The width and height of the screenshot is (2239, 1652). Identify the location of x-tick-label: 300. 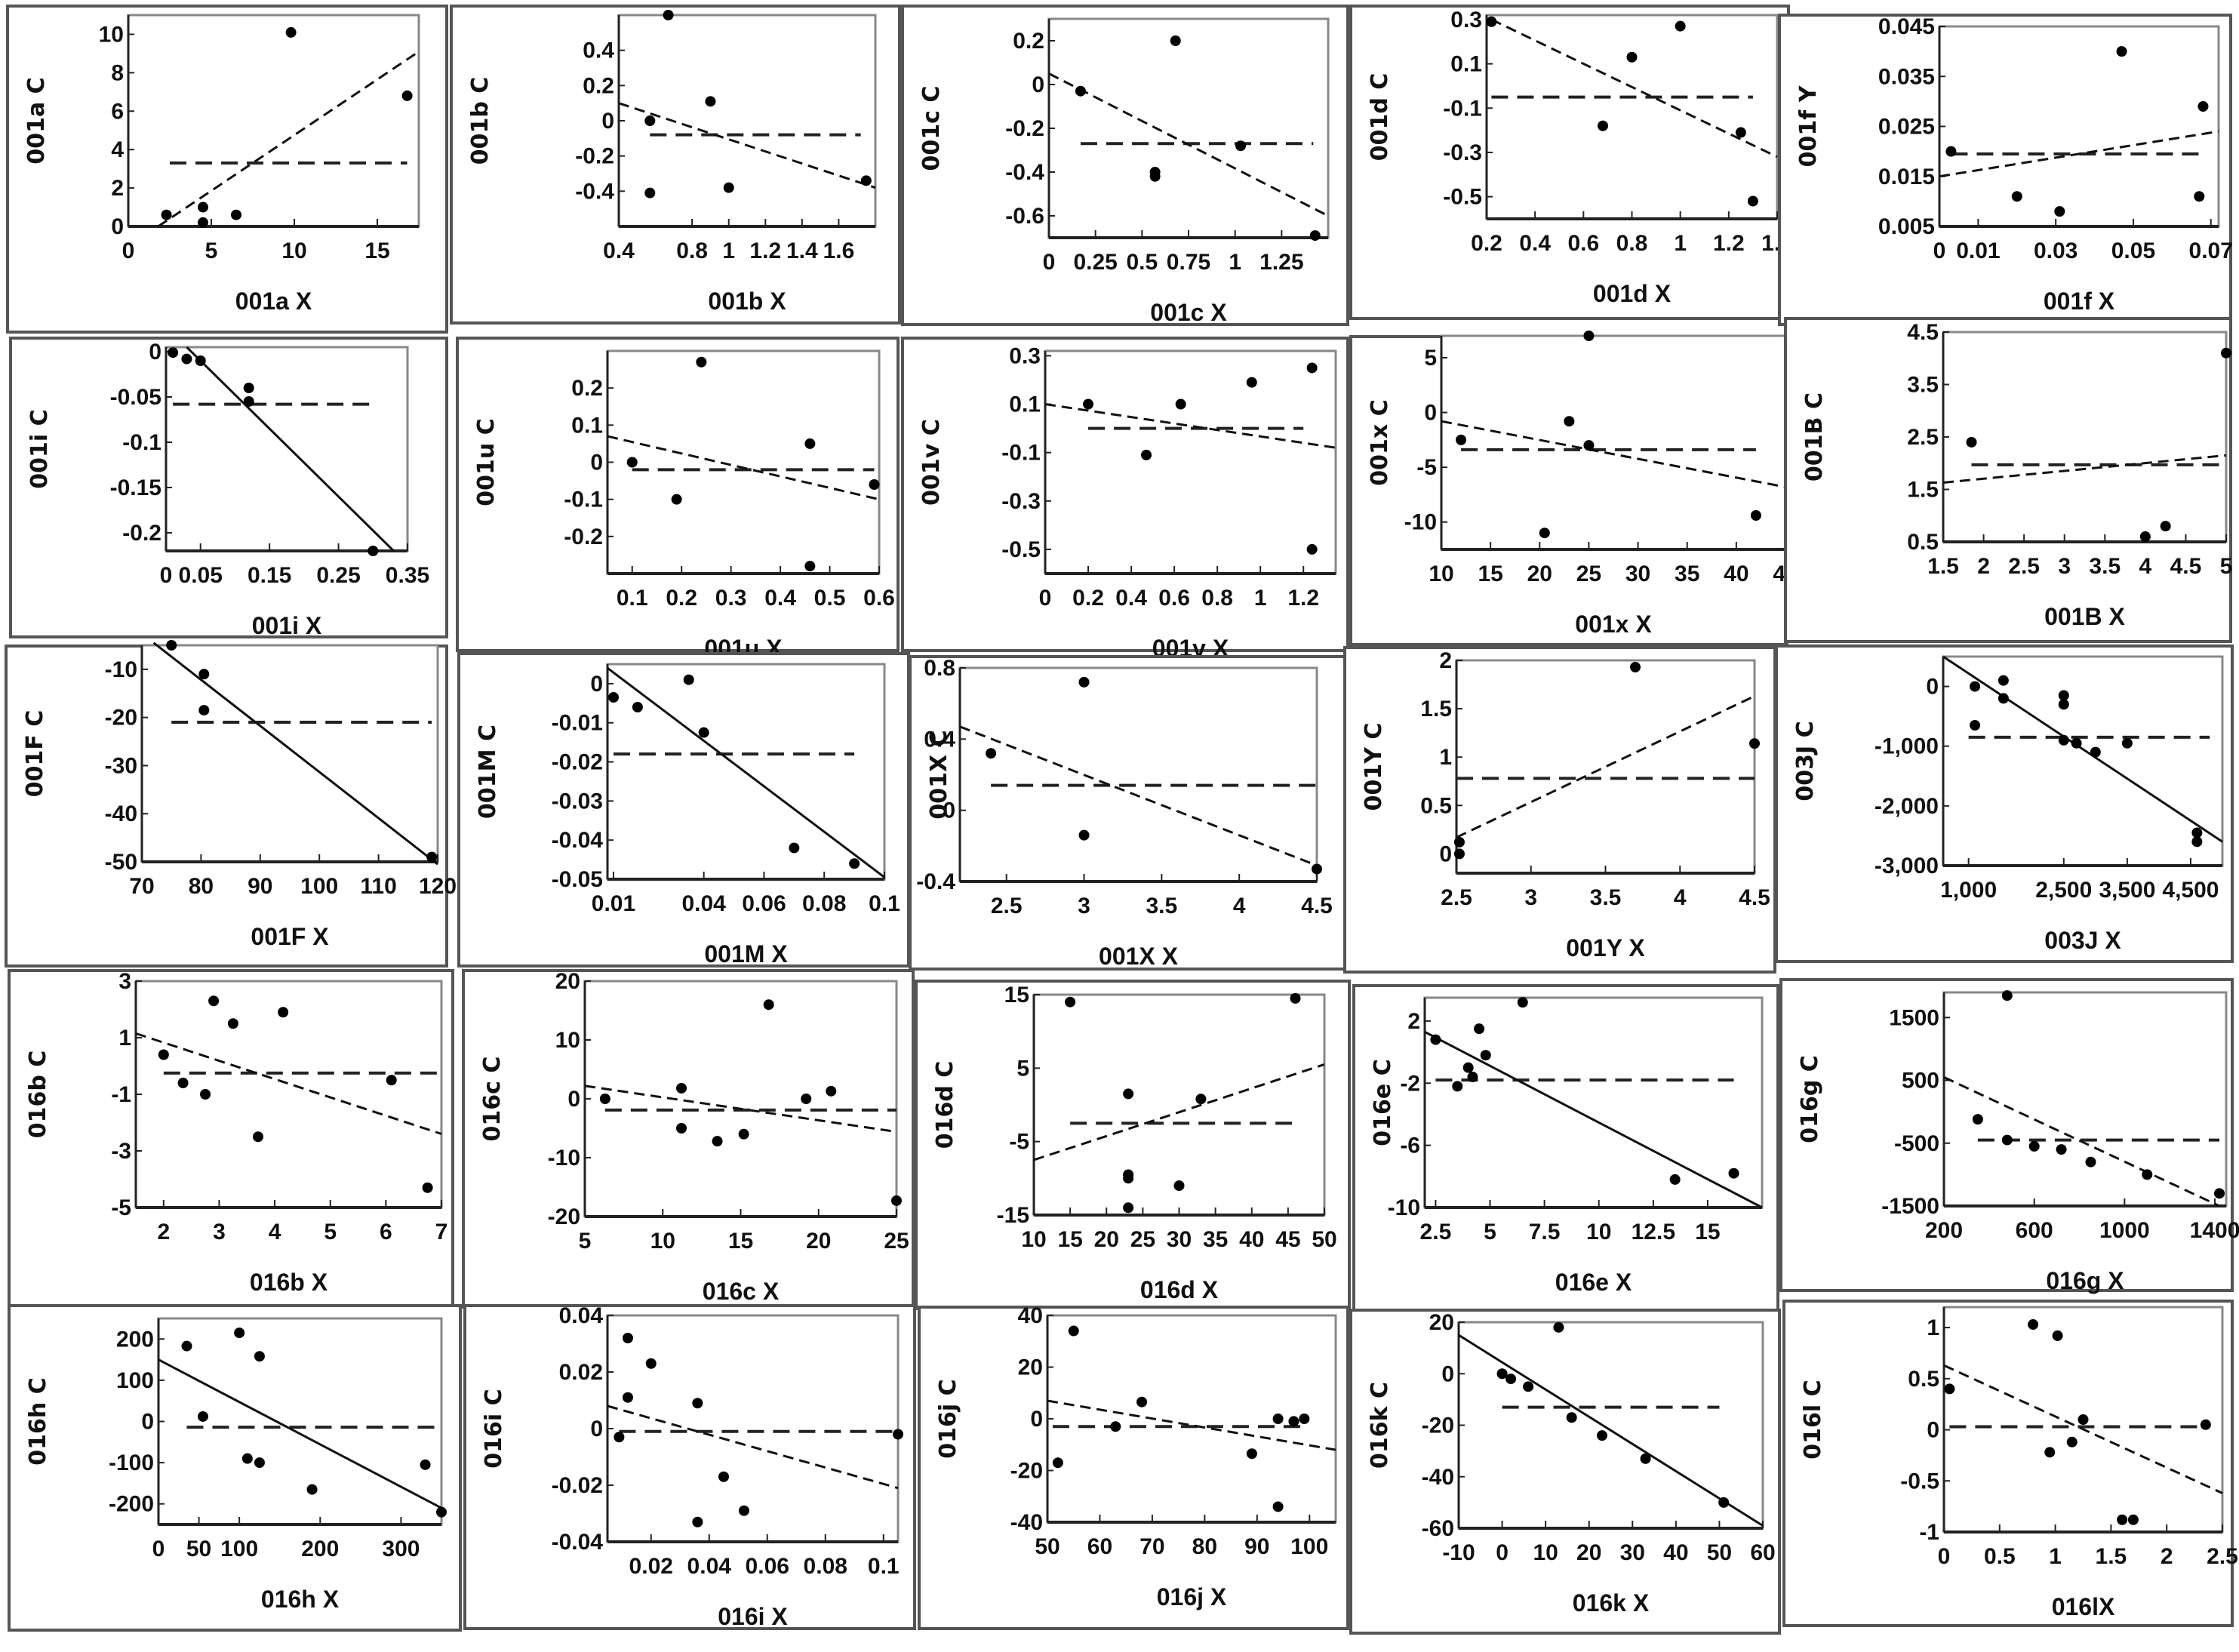
(401, 1549).